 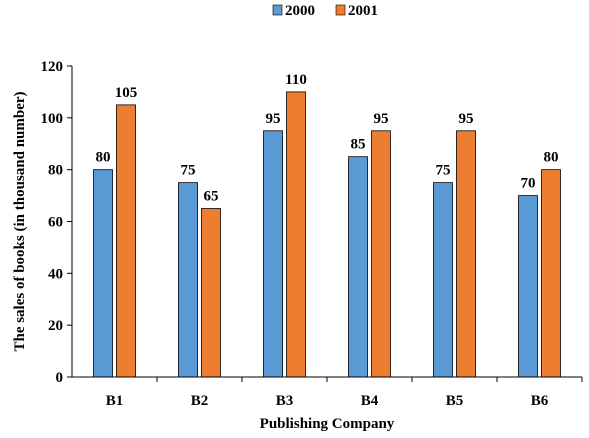 I want to click on x-tick-label-B6: B6, so click(x=540, y=401).